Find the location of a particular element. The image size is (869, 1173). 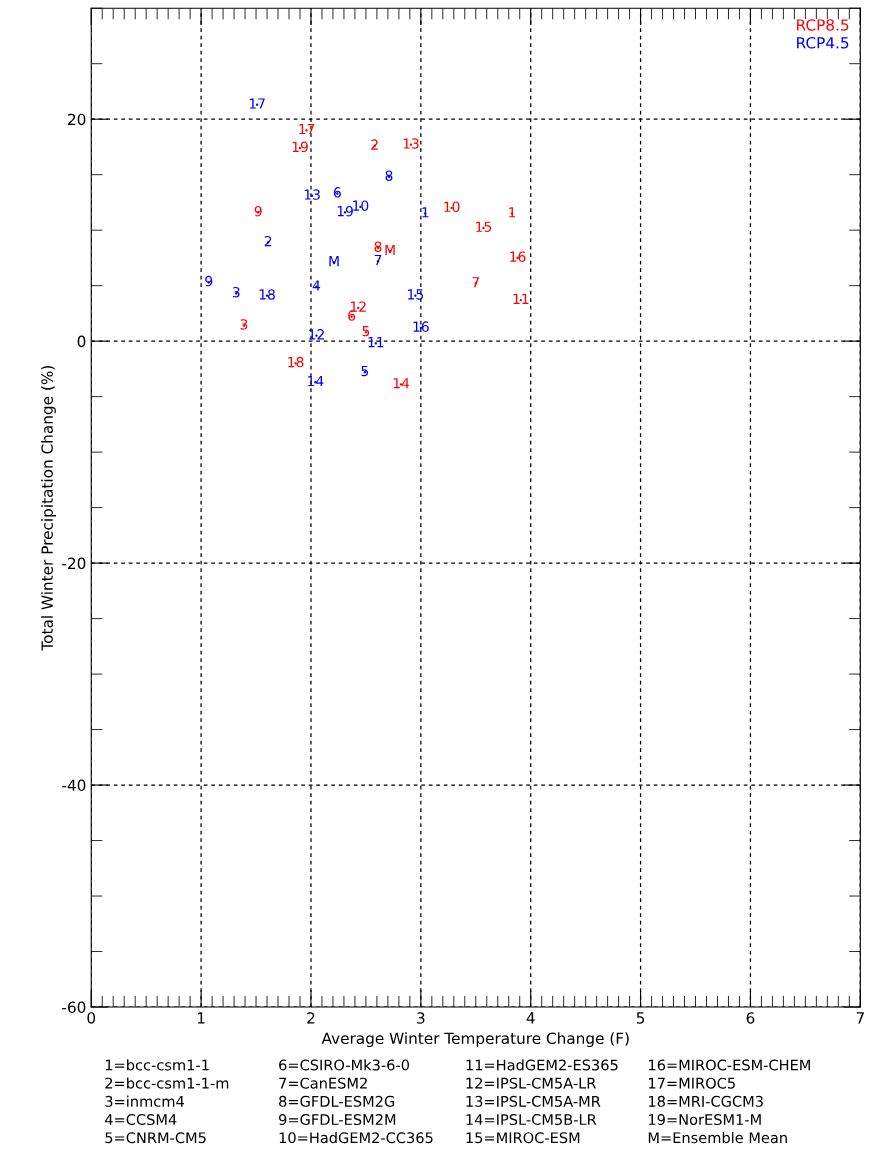

x-tick-label: 0 is located at coordinates (91, 1018).